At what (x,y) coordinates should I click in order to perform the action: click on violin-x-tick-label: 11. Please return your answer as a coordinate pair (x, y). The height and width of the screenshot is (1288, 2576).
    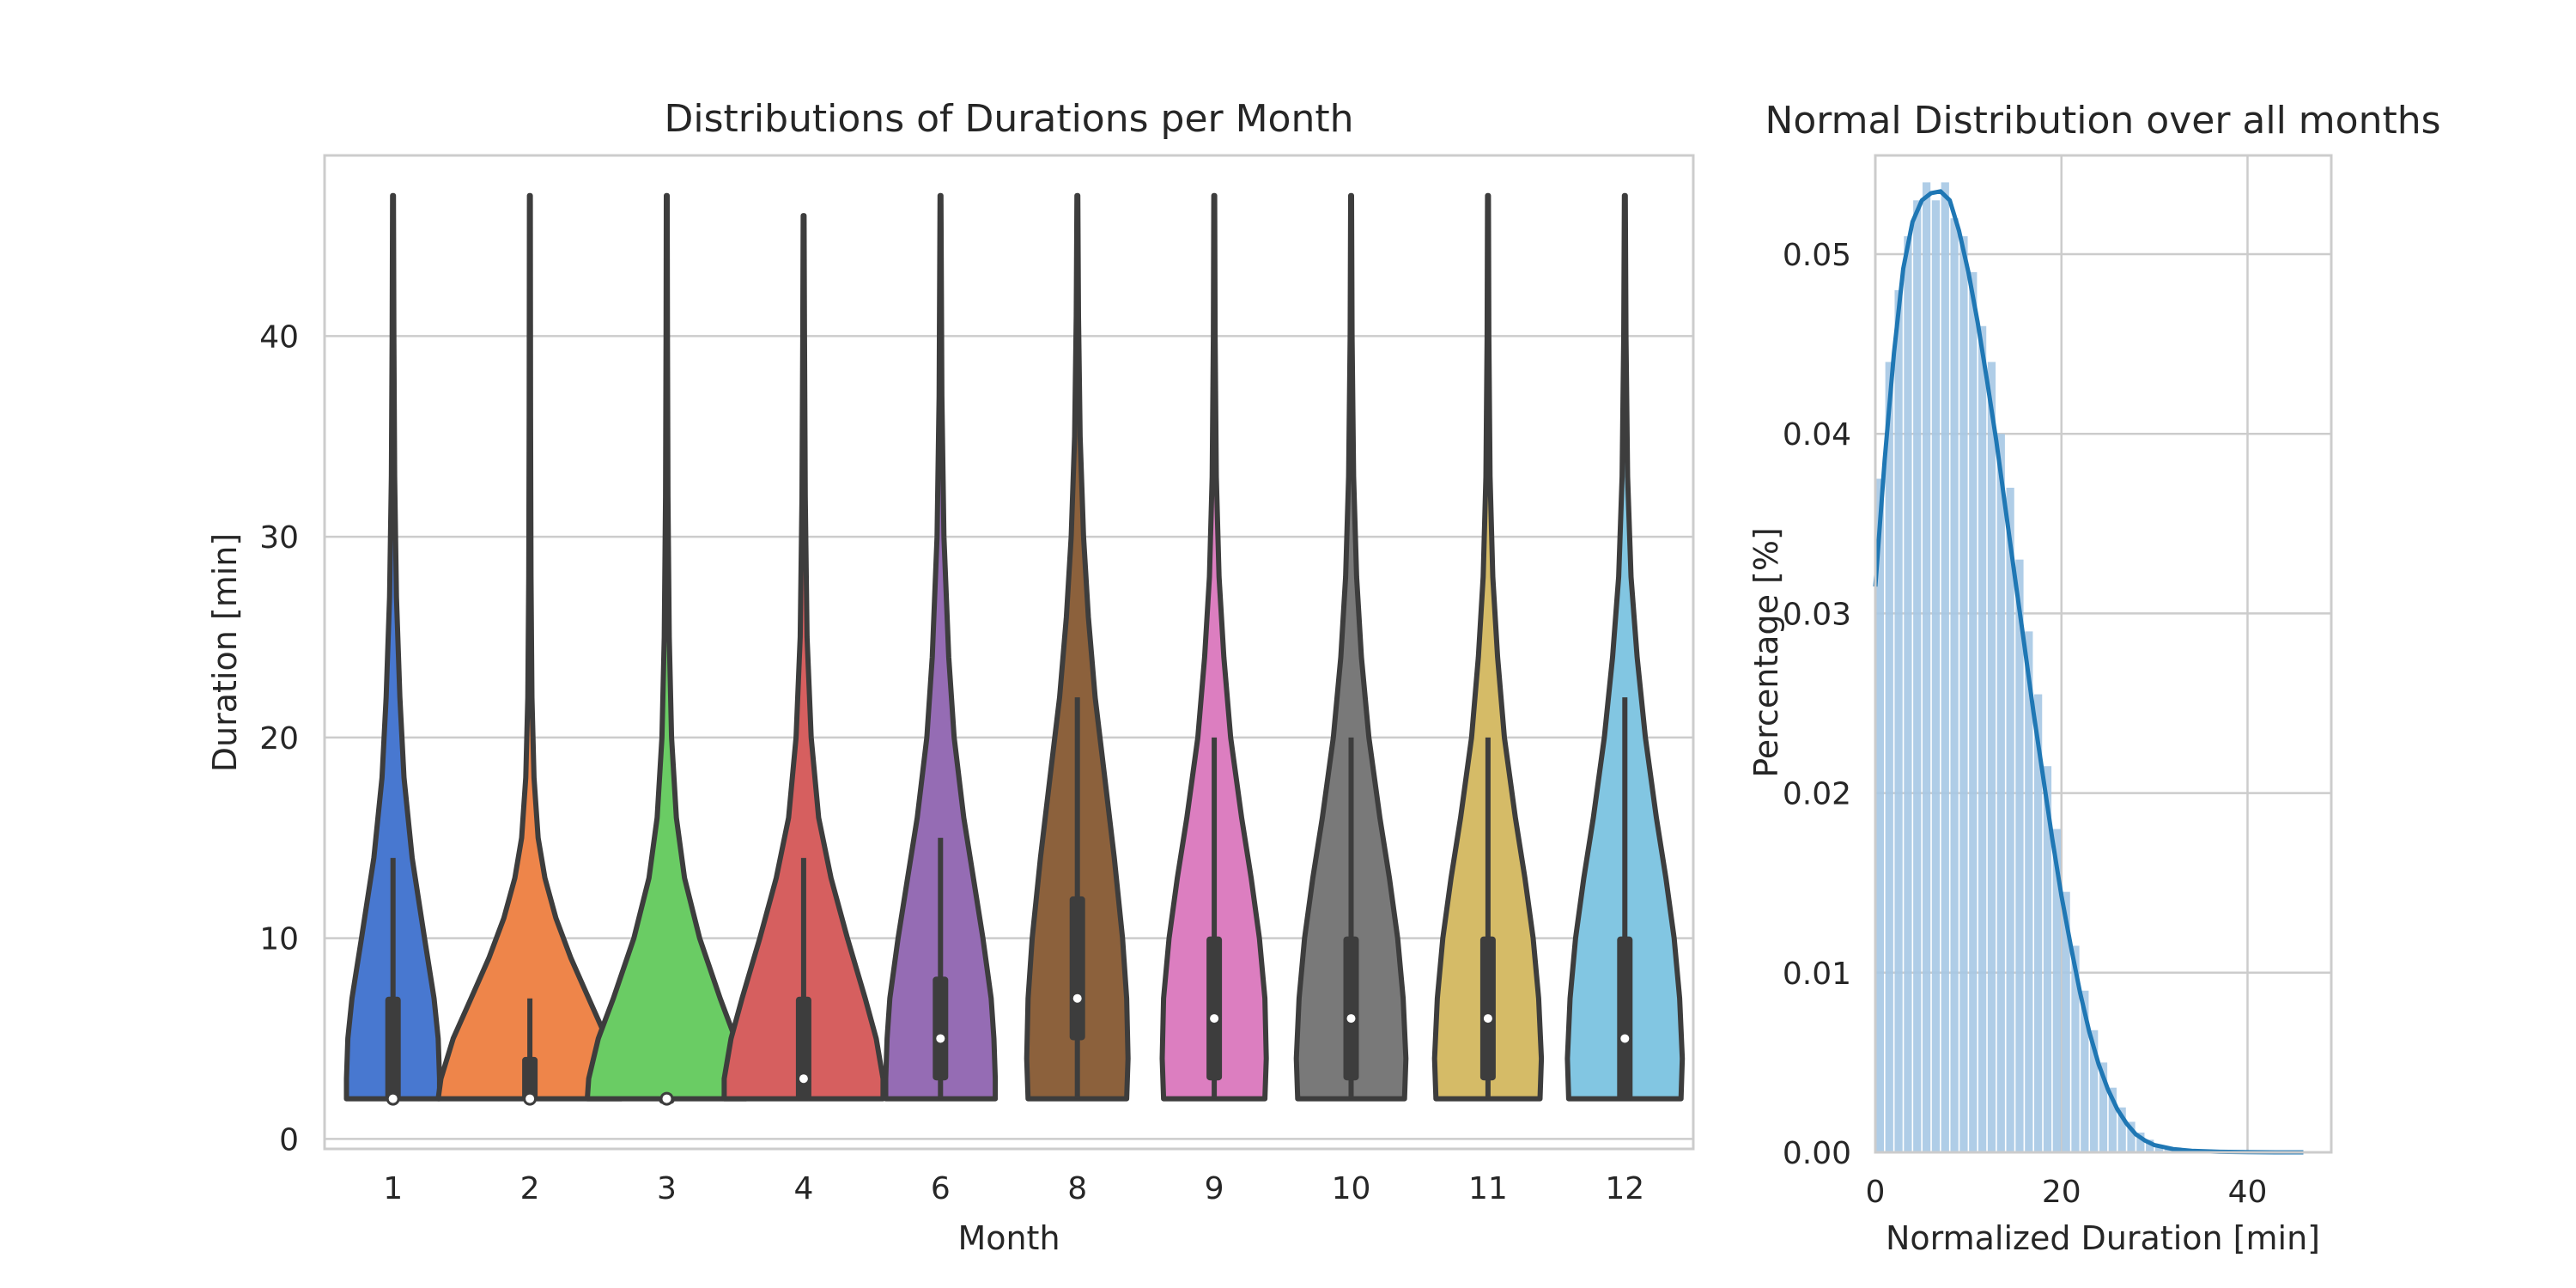
    Looking at the image, I should click on (1488, 1188).